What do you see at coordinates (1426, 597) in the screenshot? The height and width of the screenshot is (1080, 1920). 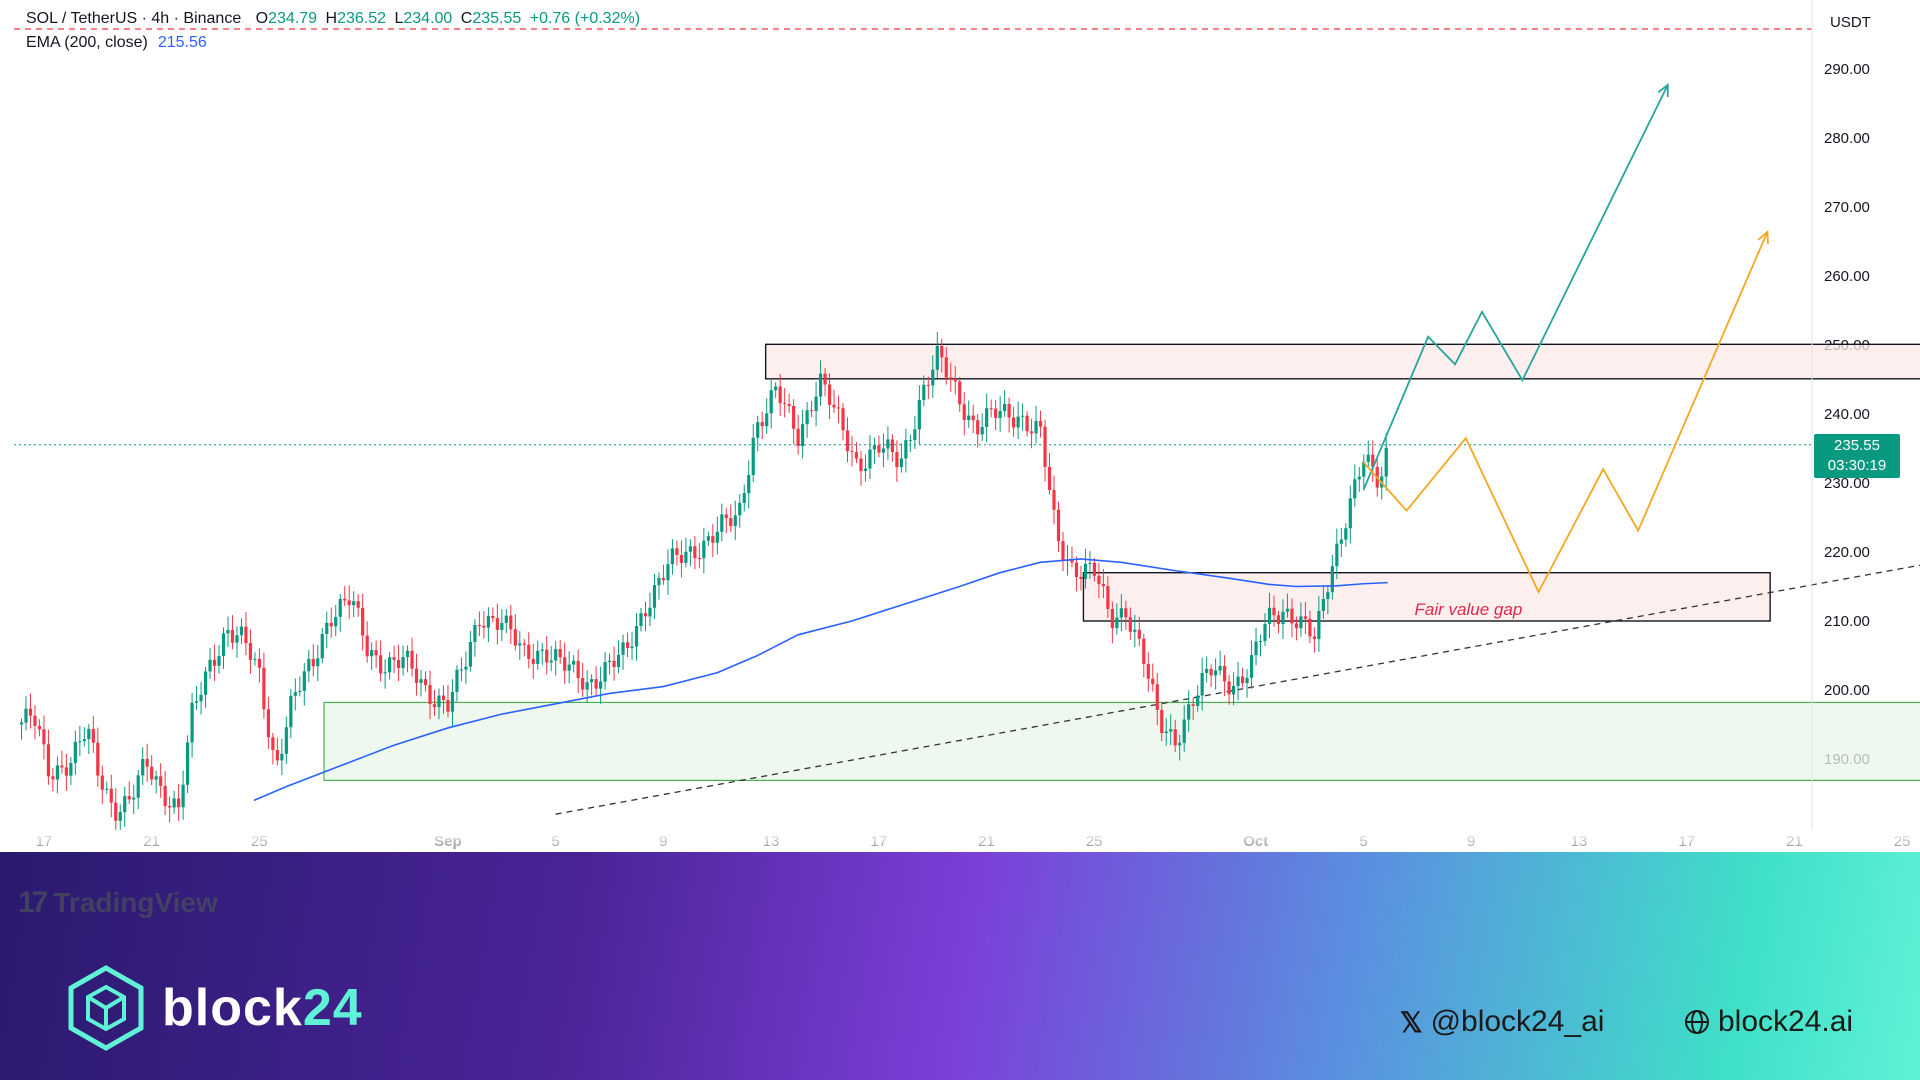 I see `zone-fair_value_gap` at bounding box center [1426, 597].